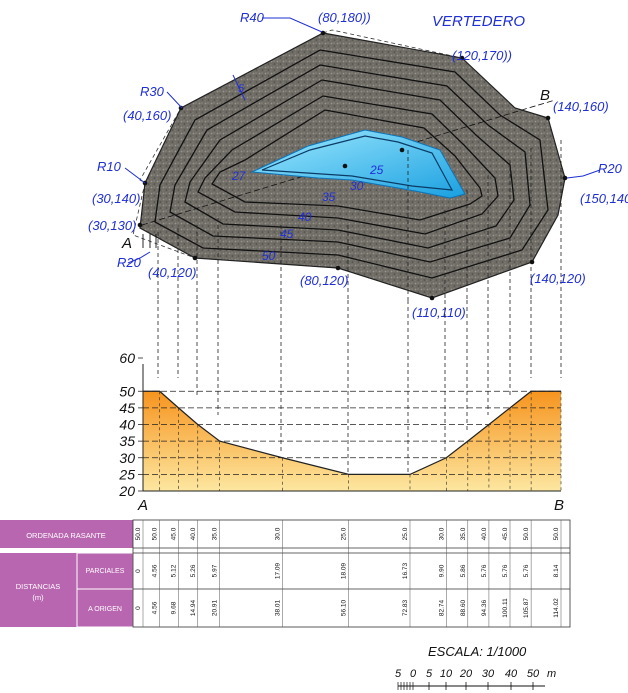 The height and width of the screenshot is (693, 628). Describe the element at coordinates (478, 21) in the screenshot. I see `plan-title: VERTEDERO` at that location.